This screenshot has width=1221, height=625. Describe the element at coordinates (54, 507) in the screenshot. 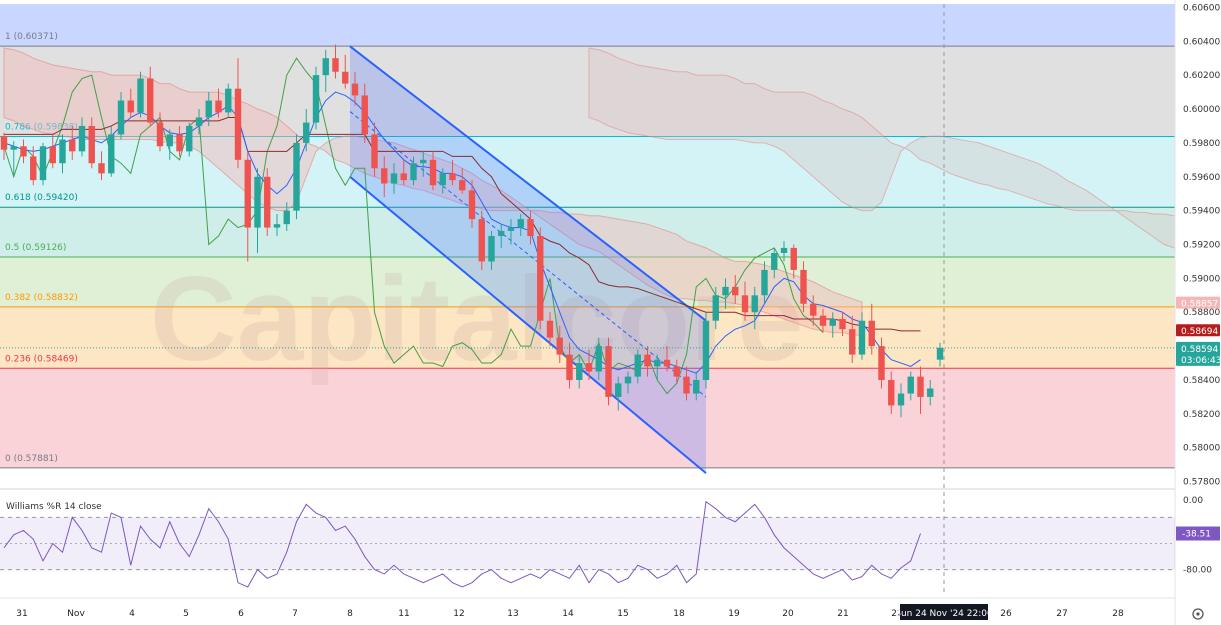

I see `indicator-label: Williams %R 14 close` at that location.